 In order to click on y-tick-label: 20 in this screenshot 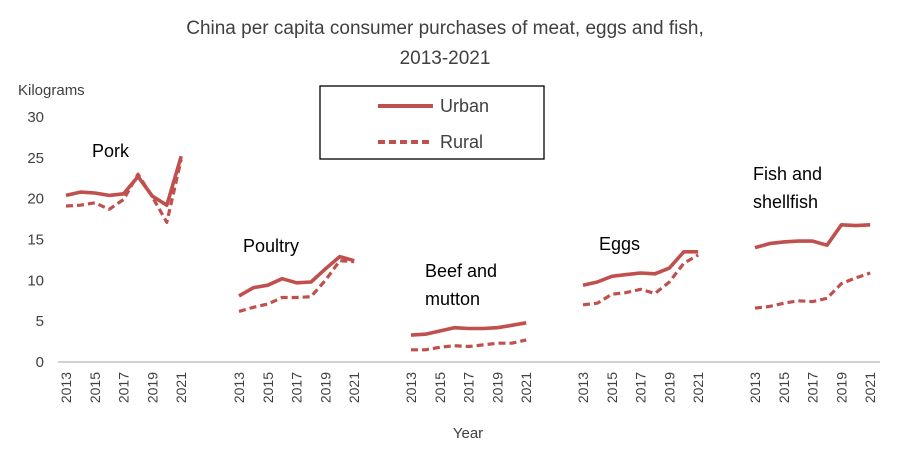, I will do `click(35, 199)`.